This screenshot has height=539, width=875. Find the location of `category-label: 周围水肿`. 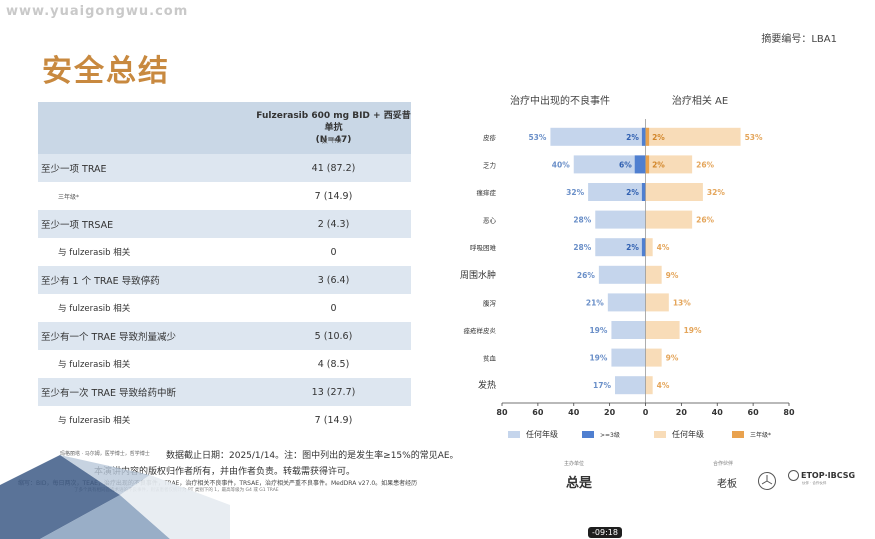

category-label: 周围水肿 is located at coordinates (478, 275).